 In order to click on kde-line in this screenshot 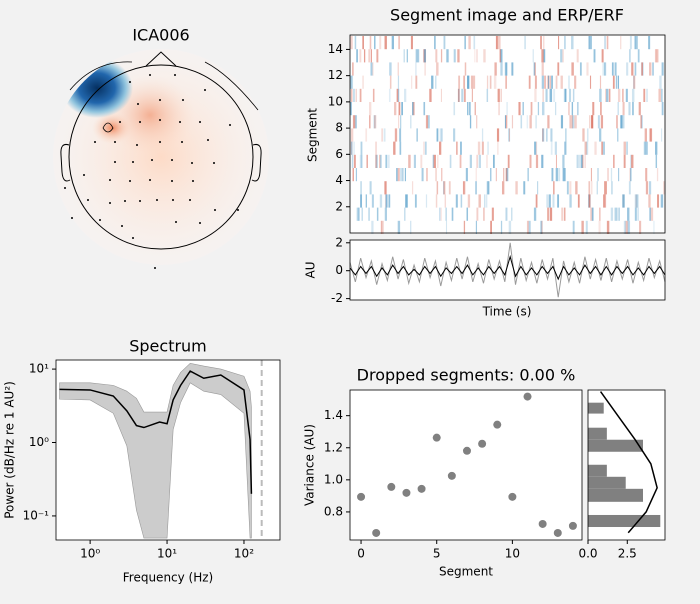, I will do `click(628, 462)`.